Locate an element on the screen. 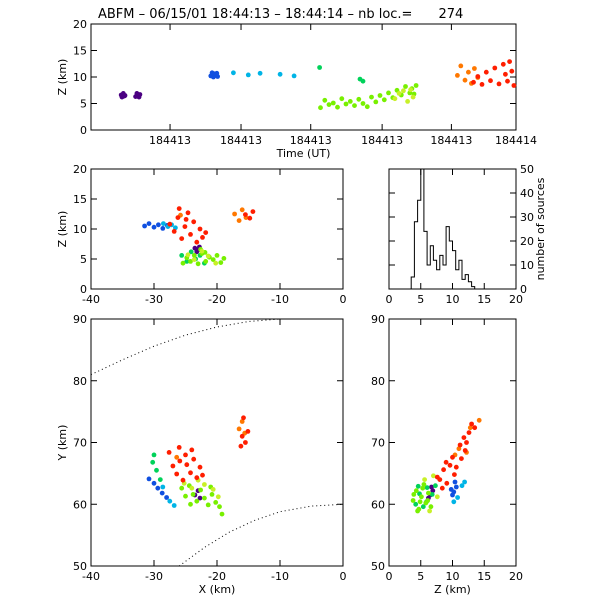  y-tick-label: 90 is located at coordinates (80, 319).